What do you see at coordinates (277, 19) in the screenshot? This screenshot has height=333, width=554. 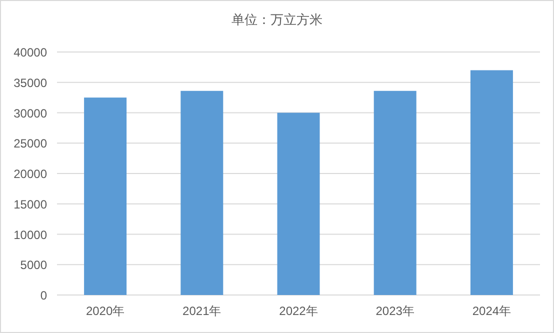 I see `title: 单位：万立方米` at bounding box center [277, 19].